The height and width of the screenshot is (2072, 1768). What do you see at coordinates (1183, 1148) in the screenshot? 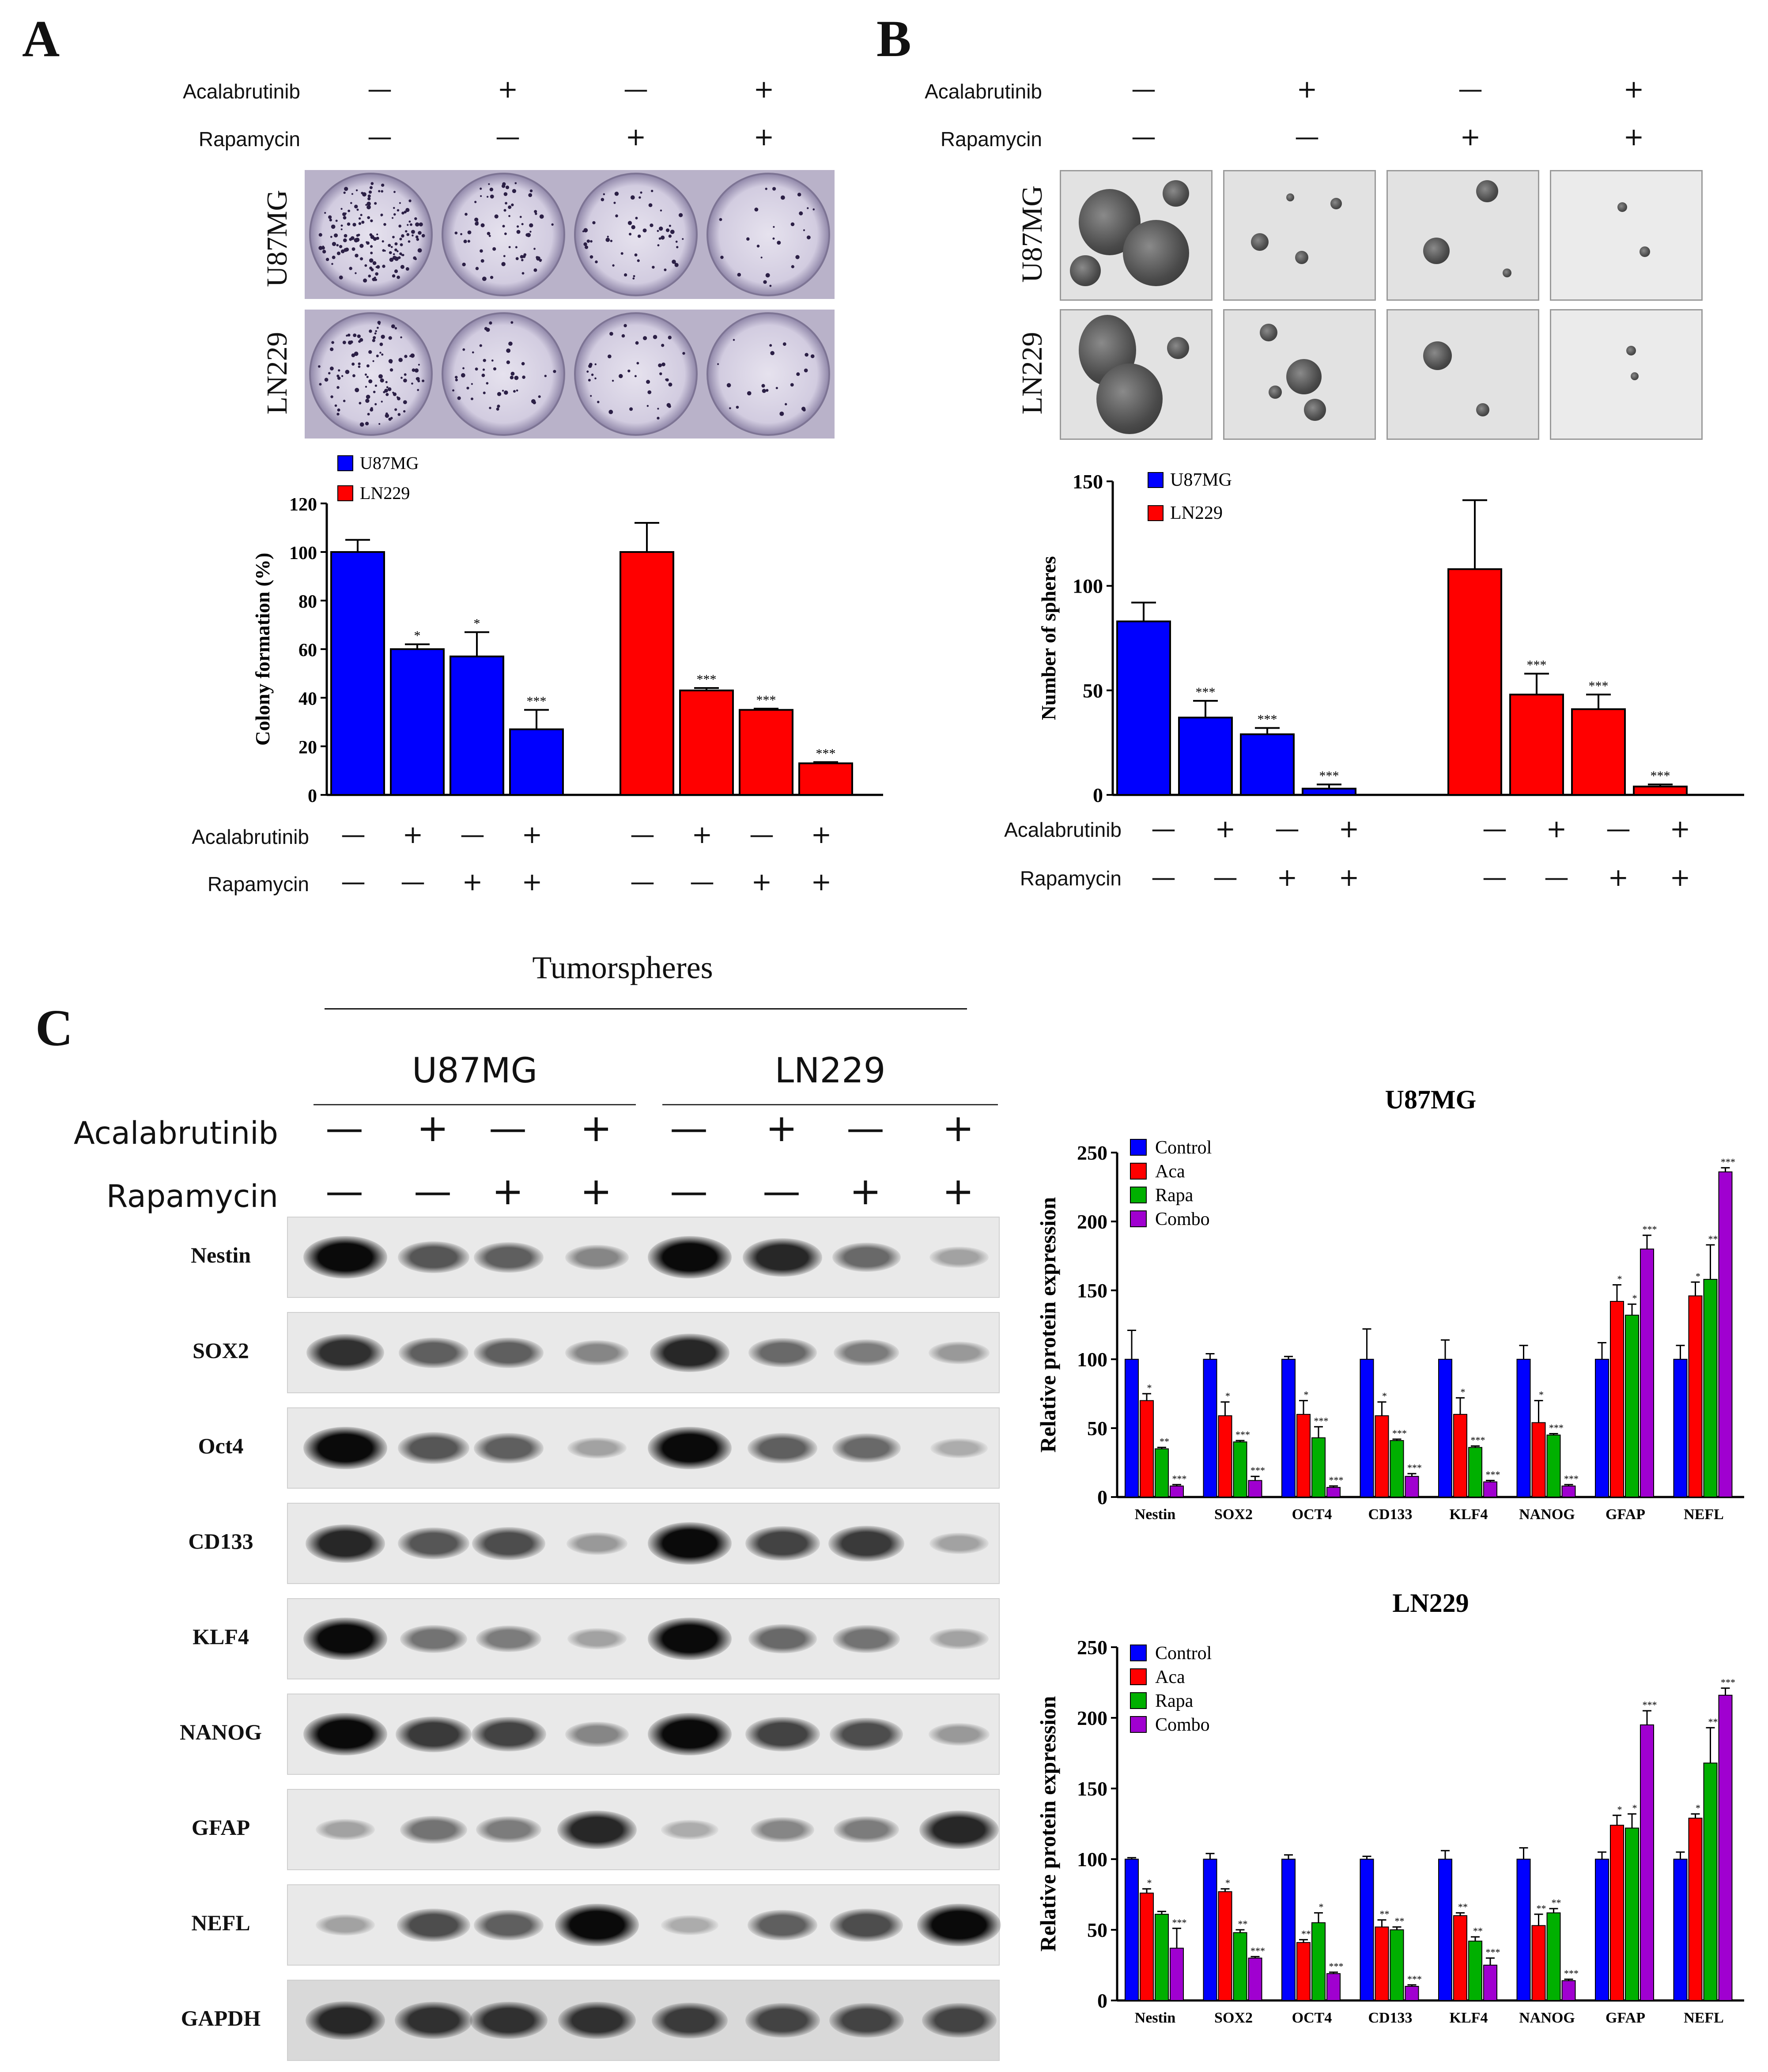
I see `legend-label: Control` at bounding box center [1183, 1148].